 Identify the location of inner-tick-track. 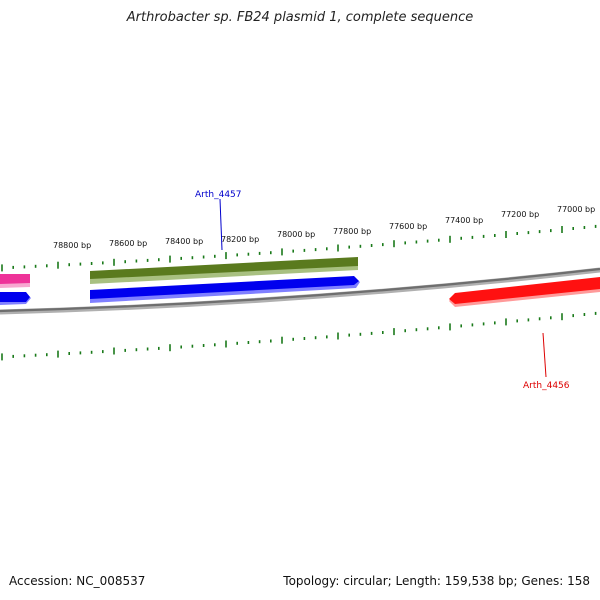
(299, 336).